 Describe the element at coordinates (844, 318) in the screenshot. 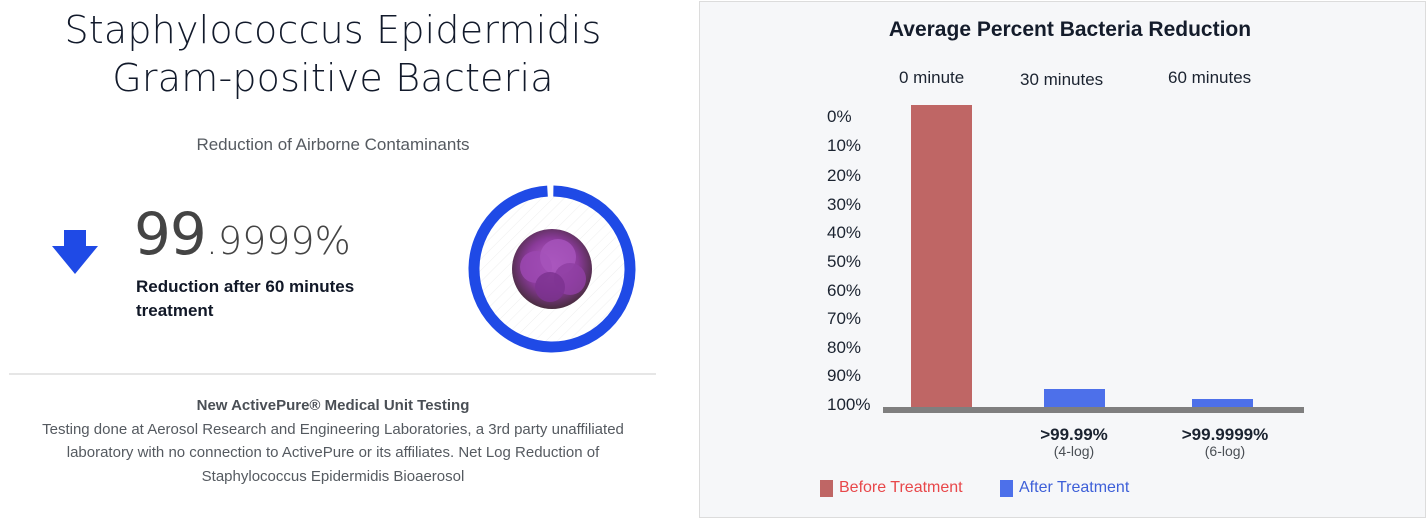

I see `y-tick: 70%` at that location.